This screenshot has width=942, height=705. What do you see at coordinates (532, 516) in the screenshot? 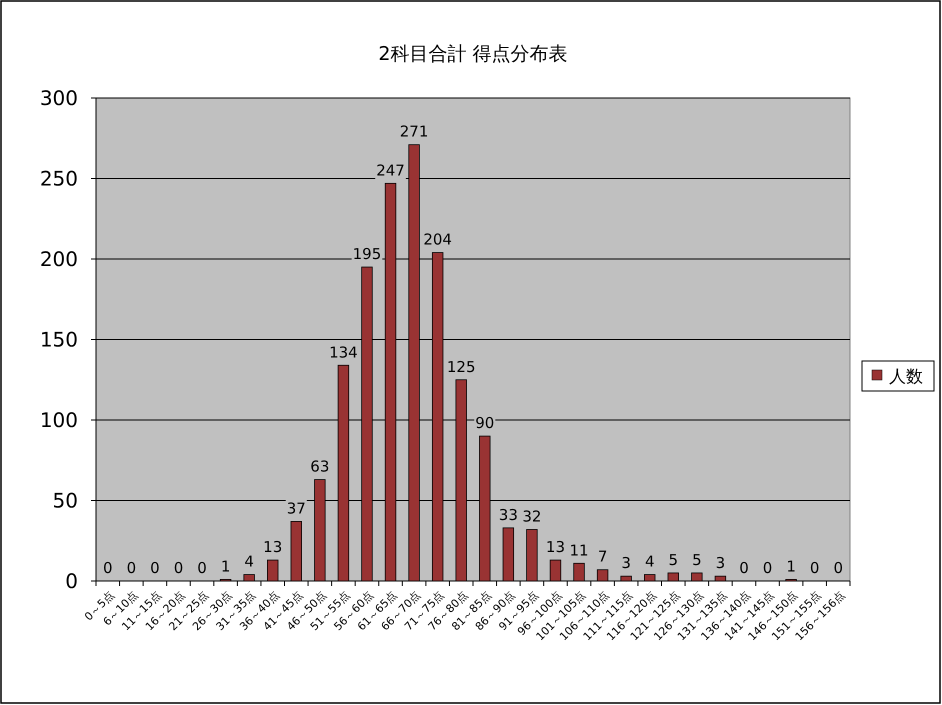
I see `data-label: 32` at bounding box center [532, 516].